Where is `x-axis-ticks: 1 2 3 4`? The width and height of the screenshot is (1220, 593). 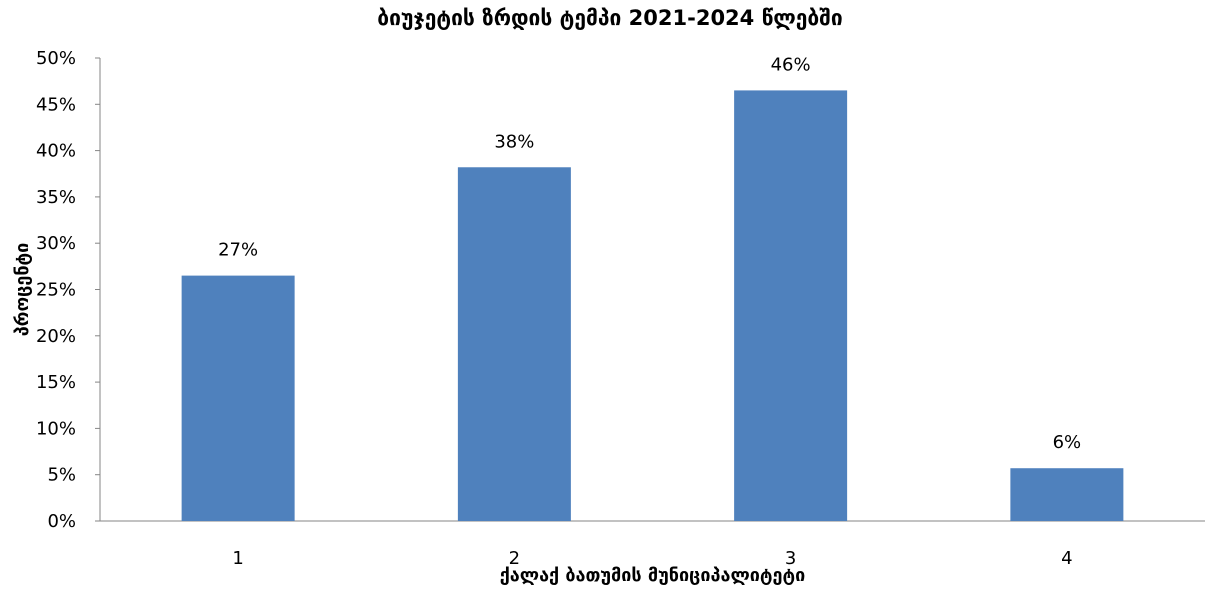
x-axis-ticks: 1 2 3 4 is located at coordinates (652, 558).